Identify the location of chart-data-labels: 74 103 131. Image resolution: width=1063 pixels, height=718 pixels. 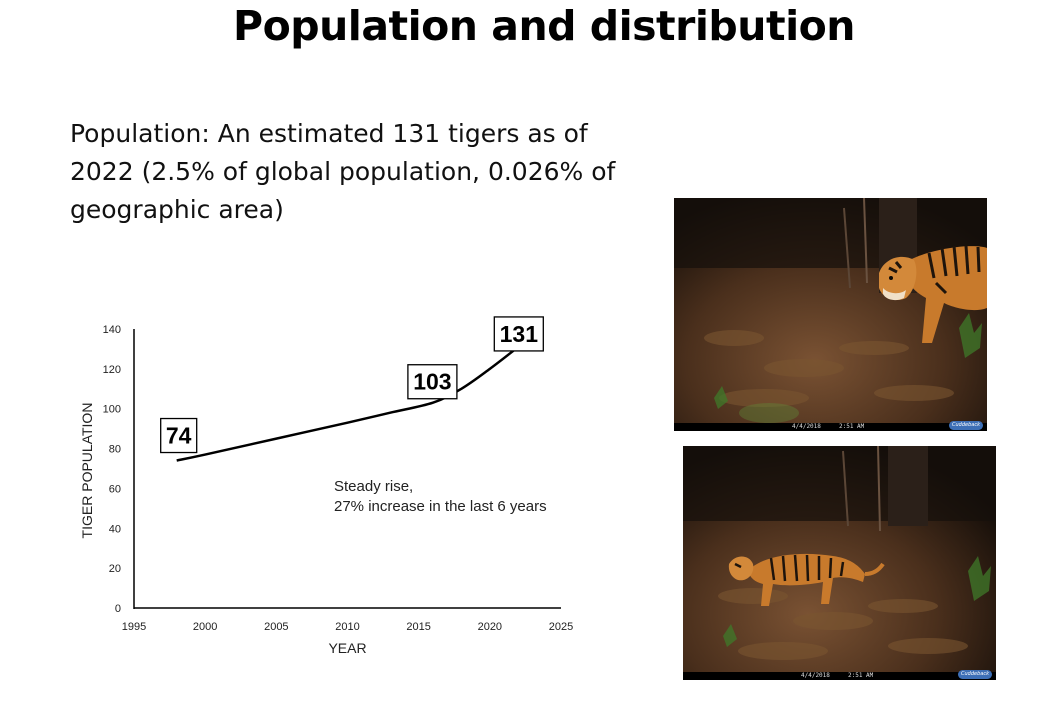
(352, 385).